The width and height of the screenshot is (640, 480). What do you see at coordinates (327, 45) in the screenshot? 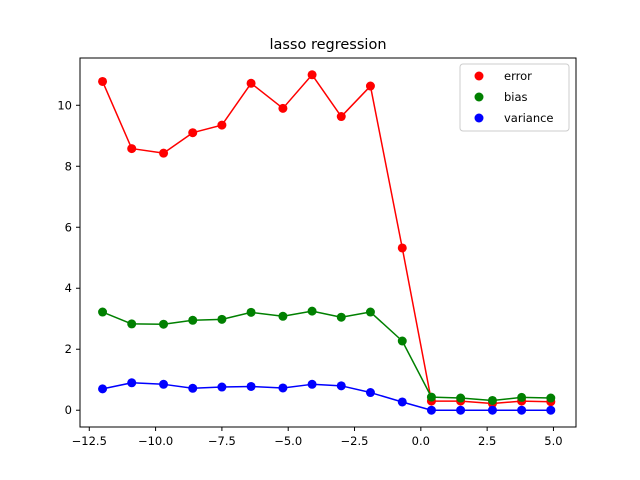
I see `chart-title: lasso regression` at bounding box center [327, 45].